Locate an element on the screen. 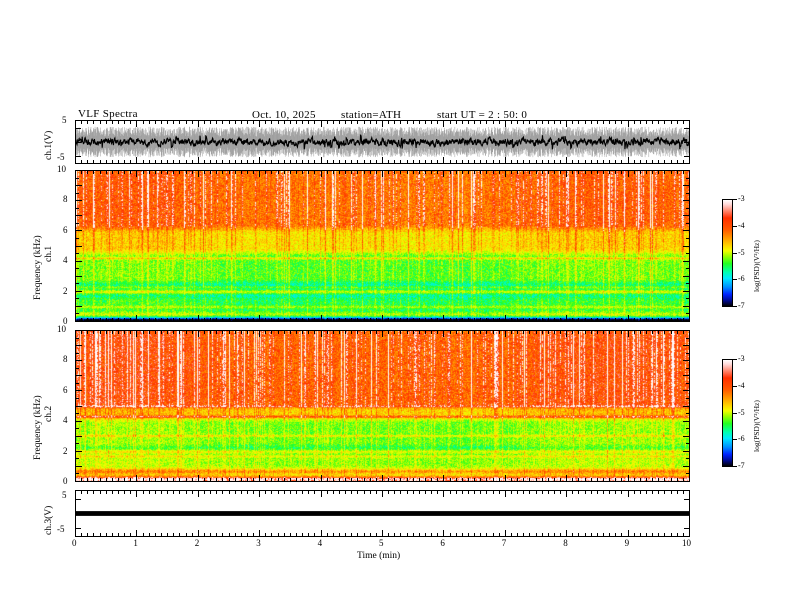  ch1-spec-ytick-2: 2 is located at coordinates (65, 291).